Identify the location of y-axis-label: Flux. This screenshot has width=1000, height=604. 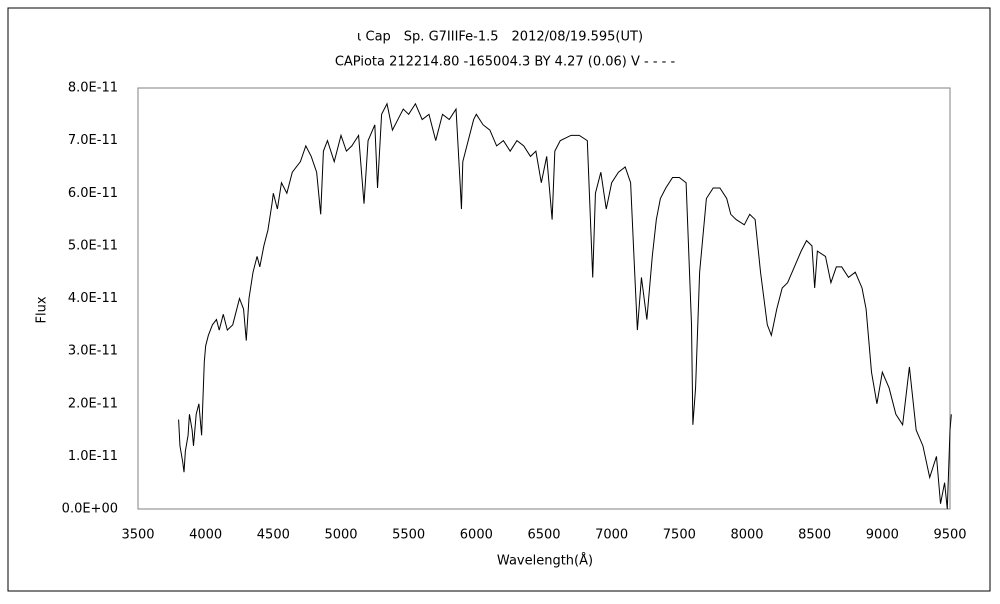
(42, 309).